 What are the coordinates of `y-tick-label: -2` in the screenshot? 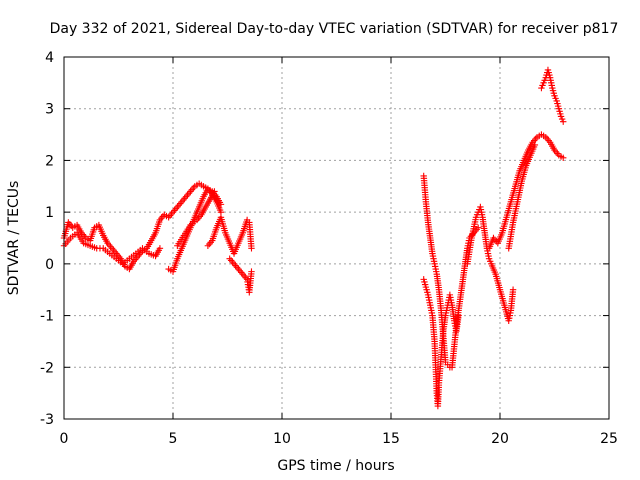 It's located at (47, 368).